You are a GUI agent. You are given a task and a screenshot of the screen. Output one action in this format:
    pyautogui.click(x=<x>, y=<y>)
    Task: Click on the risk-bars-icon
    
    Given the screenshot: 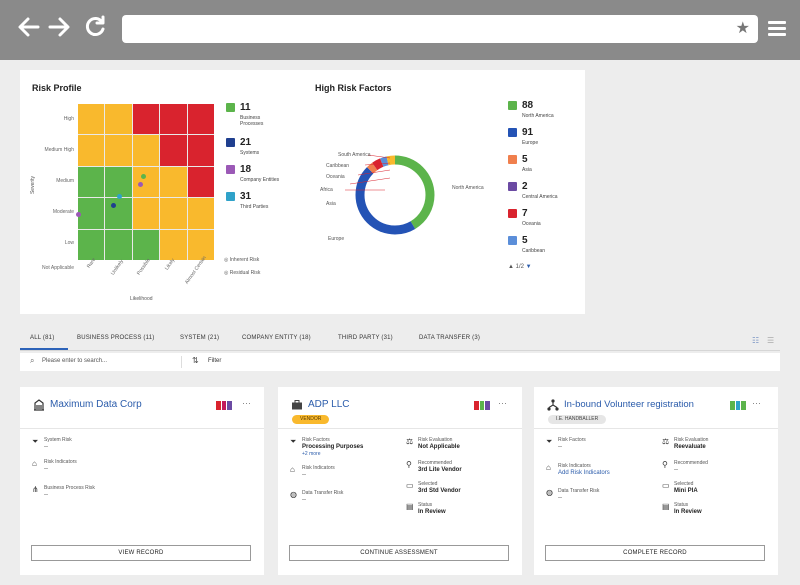 What is the action you would take?
    pyautogui.click(x=738, y=405)
    